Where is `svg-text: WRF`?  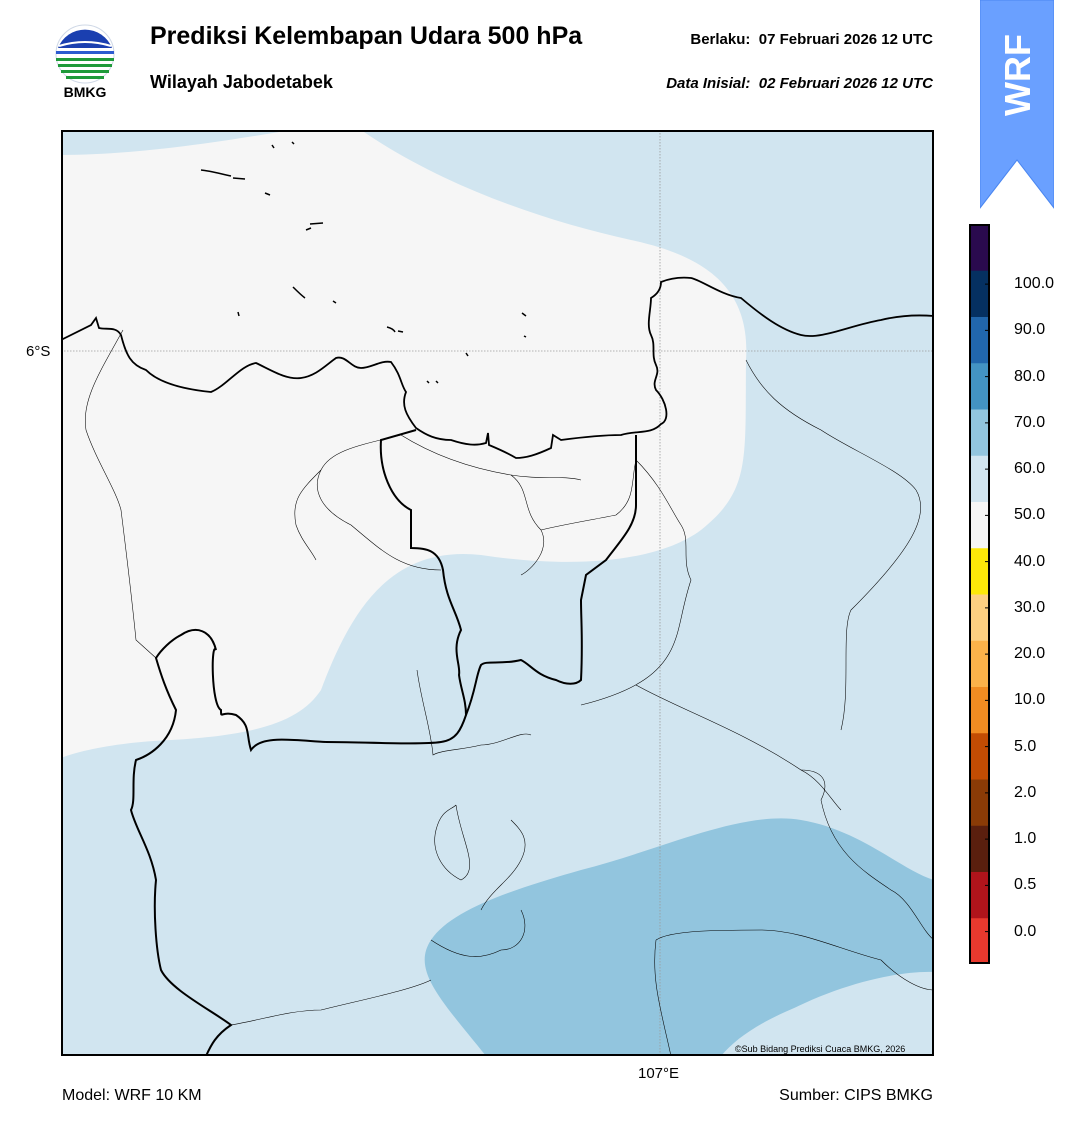 svg-text: WRF is located at coordinates (1017, 75).